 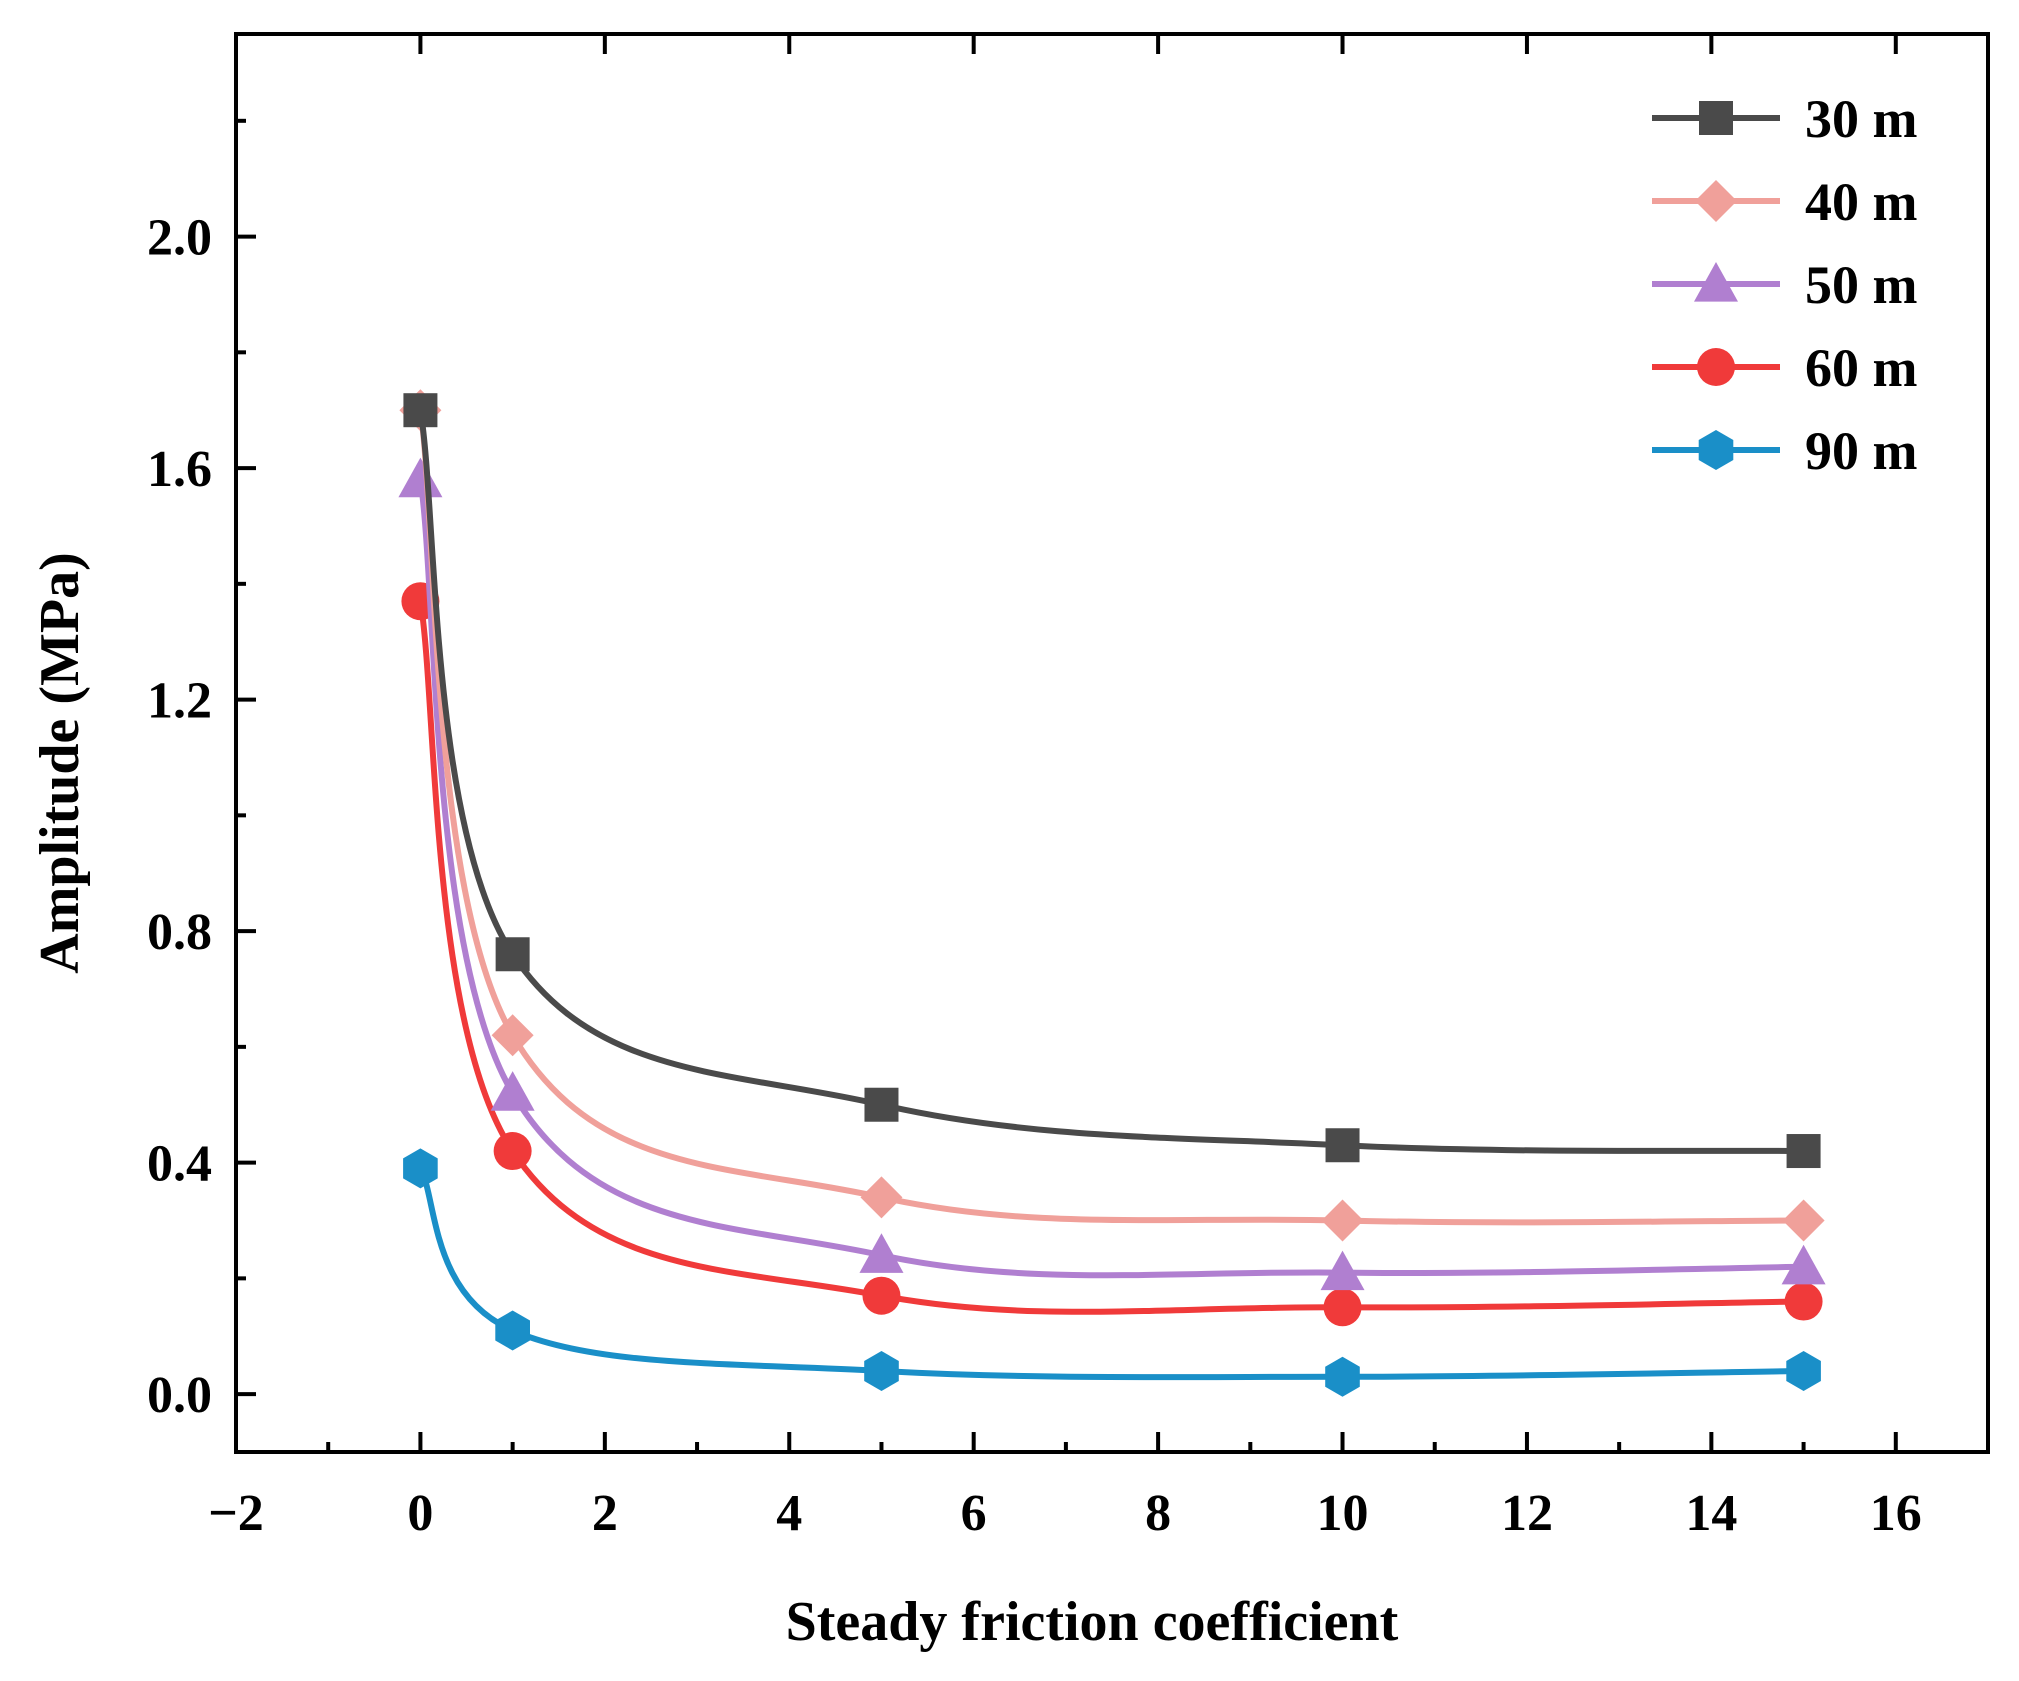 I want to click on y-tick-label: 1.6, so click(x=179, y=469).